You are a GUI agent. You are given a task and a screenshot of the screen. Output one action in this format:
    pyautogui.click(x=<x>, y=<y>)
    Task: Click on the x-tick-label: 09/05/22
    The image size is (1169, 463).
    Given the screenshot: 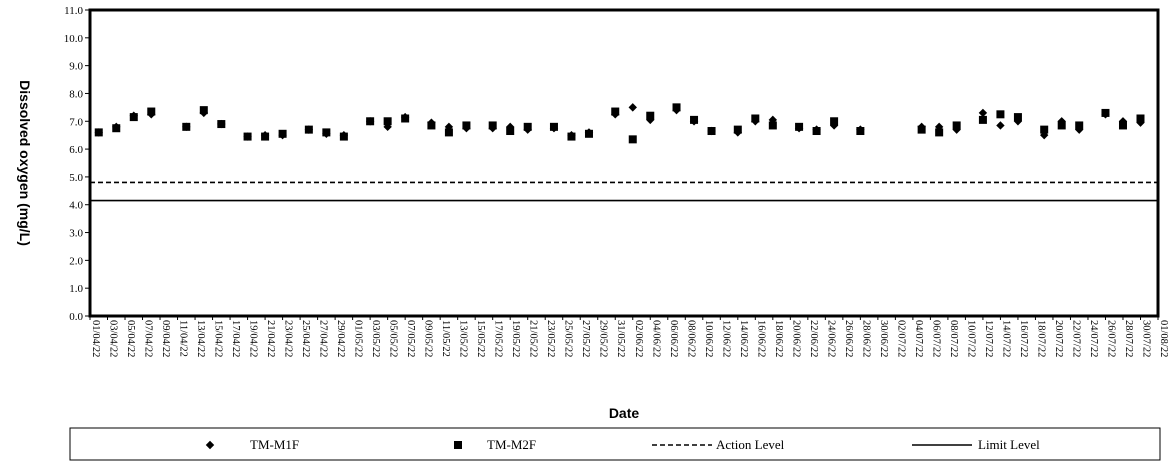 What is the action you would take?
    pyautogui.click(x=428, y=338)
    